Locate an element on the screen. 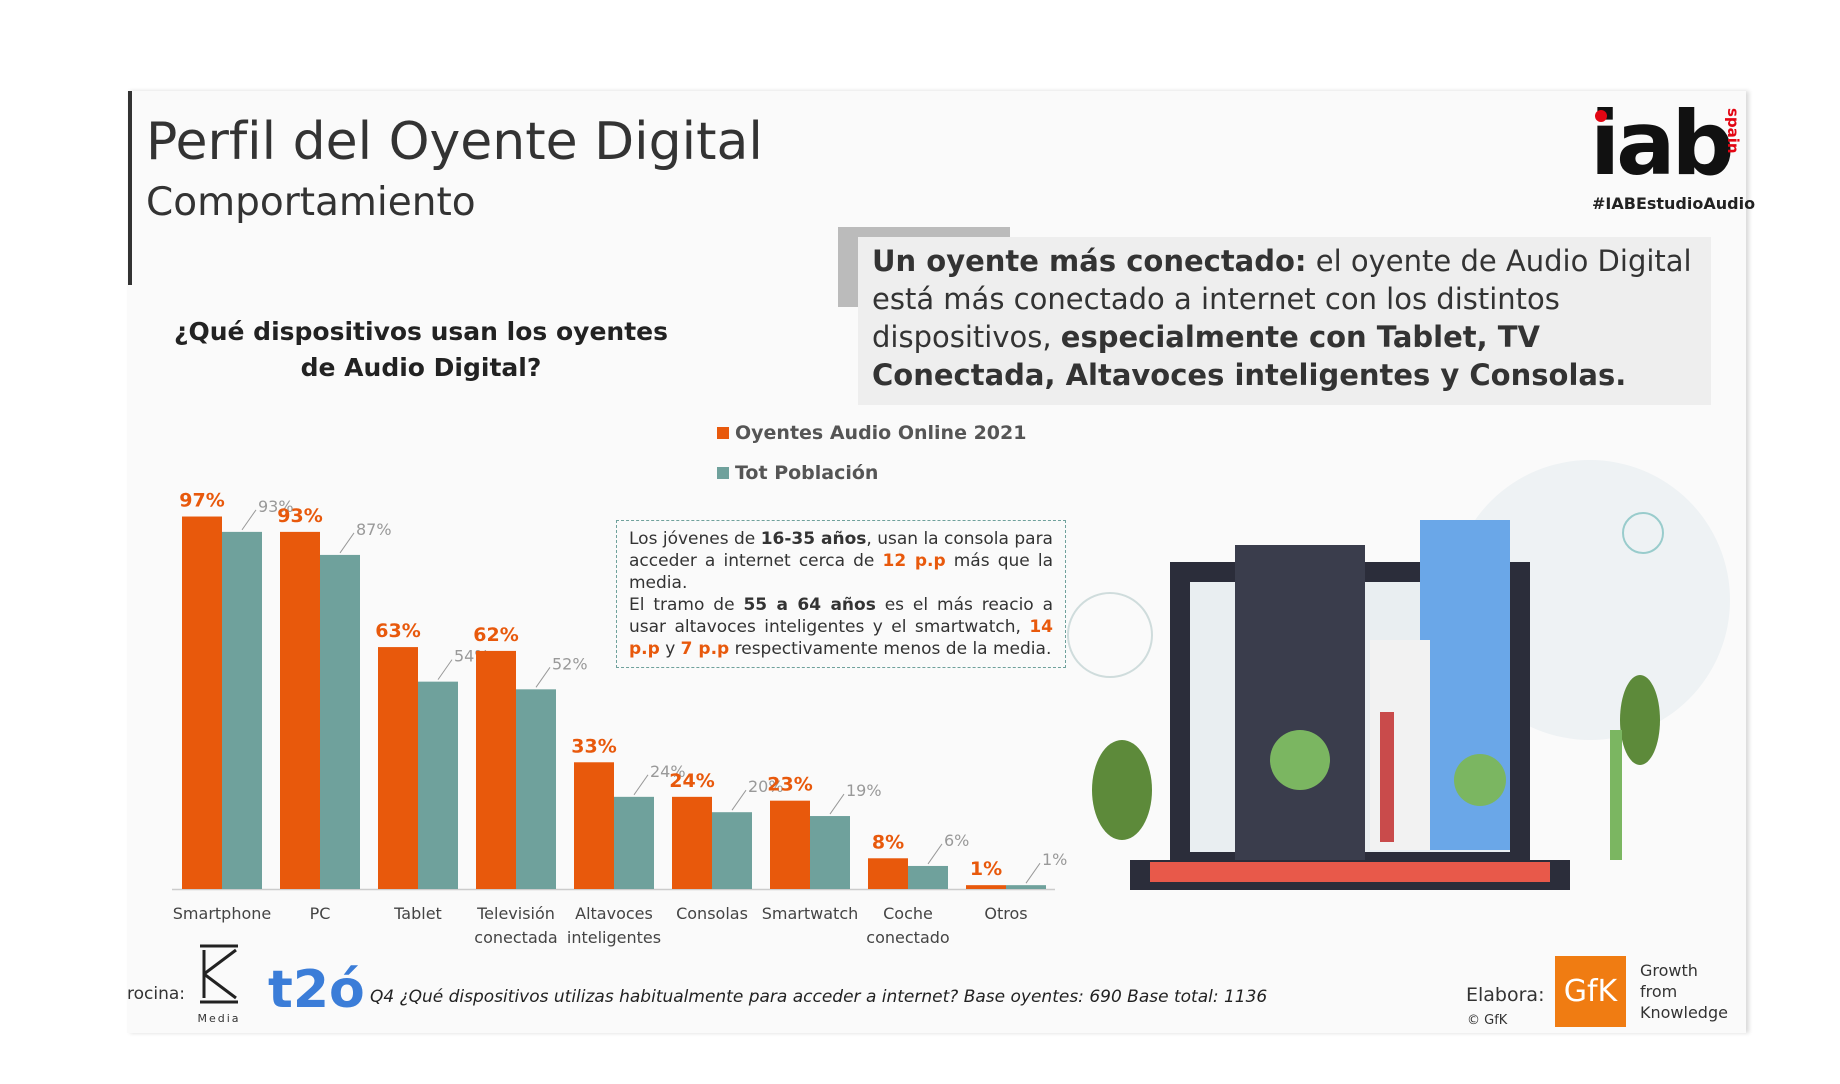 Image resolution: width=1840 pixels, height=1084 pixels. x-tick-label: Smartphone is located at coordinates (222, 913).